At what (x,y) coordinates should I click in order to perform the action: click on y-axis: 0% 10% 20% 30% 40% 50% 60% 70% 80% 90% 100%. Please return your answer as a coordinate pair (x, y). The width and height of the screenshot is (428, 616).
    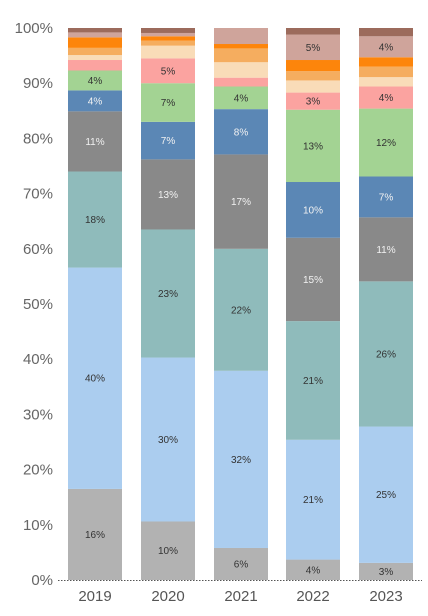
    Looking at the image, I should click on (34, 304).